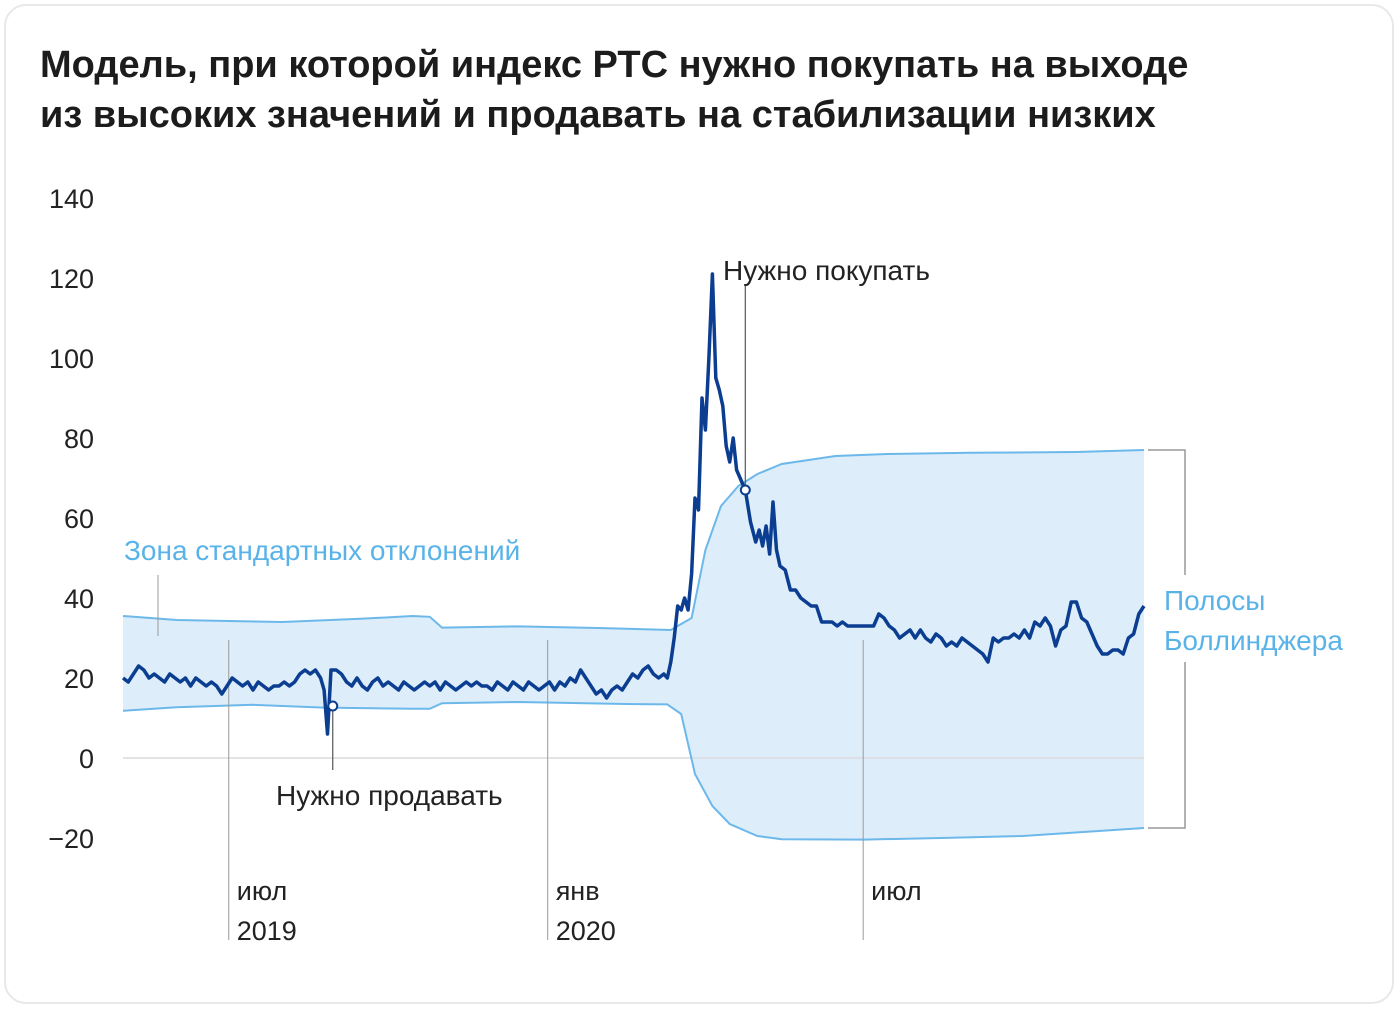  I want to click on upper-band-line, so click(633, 540).